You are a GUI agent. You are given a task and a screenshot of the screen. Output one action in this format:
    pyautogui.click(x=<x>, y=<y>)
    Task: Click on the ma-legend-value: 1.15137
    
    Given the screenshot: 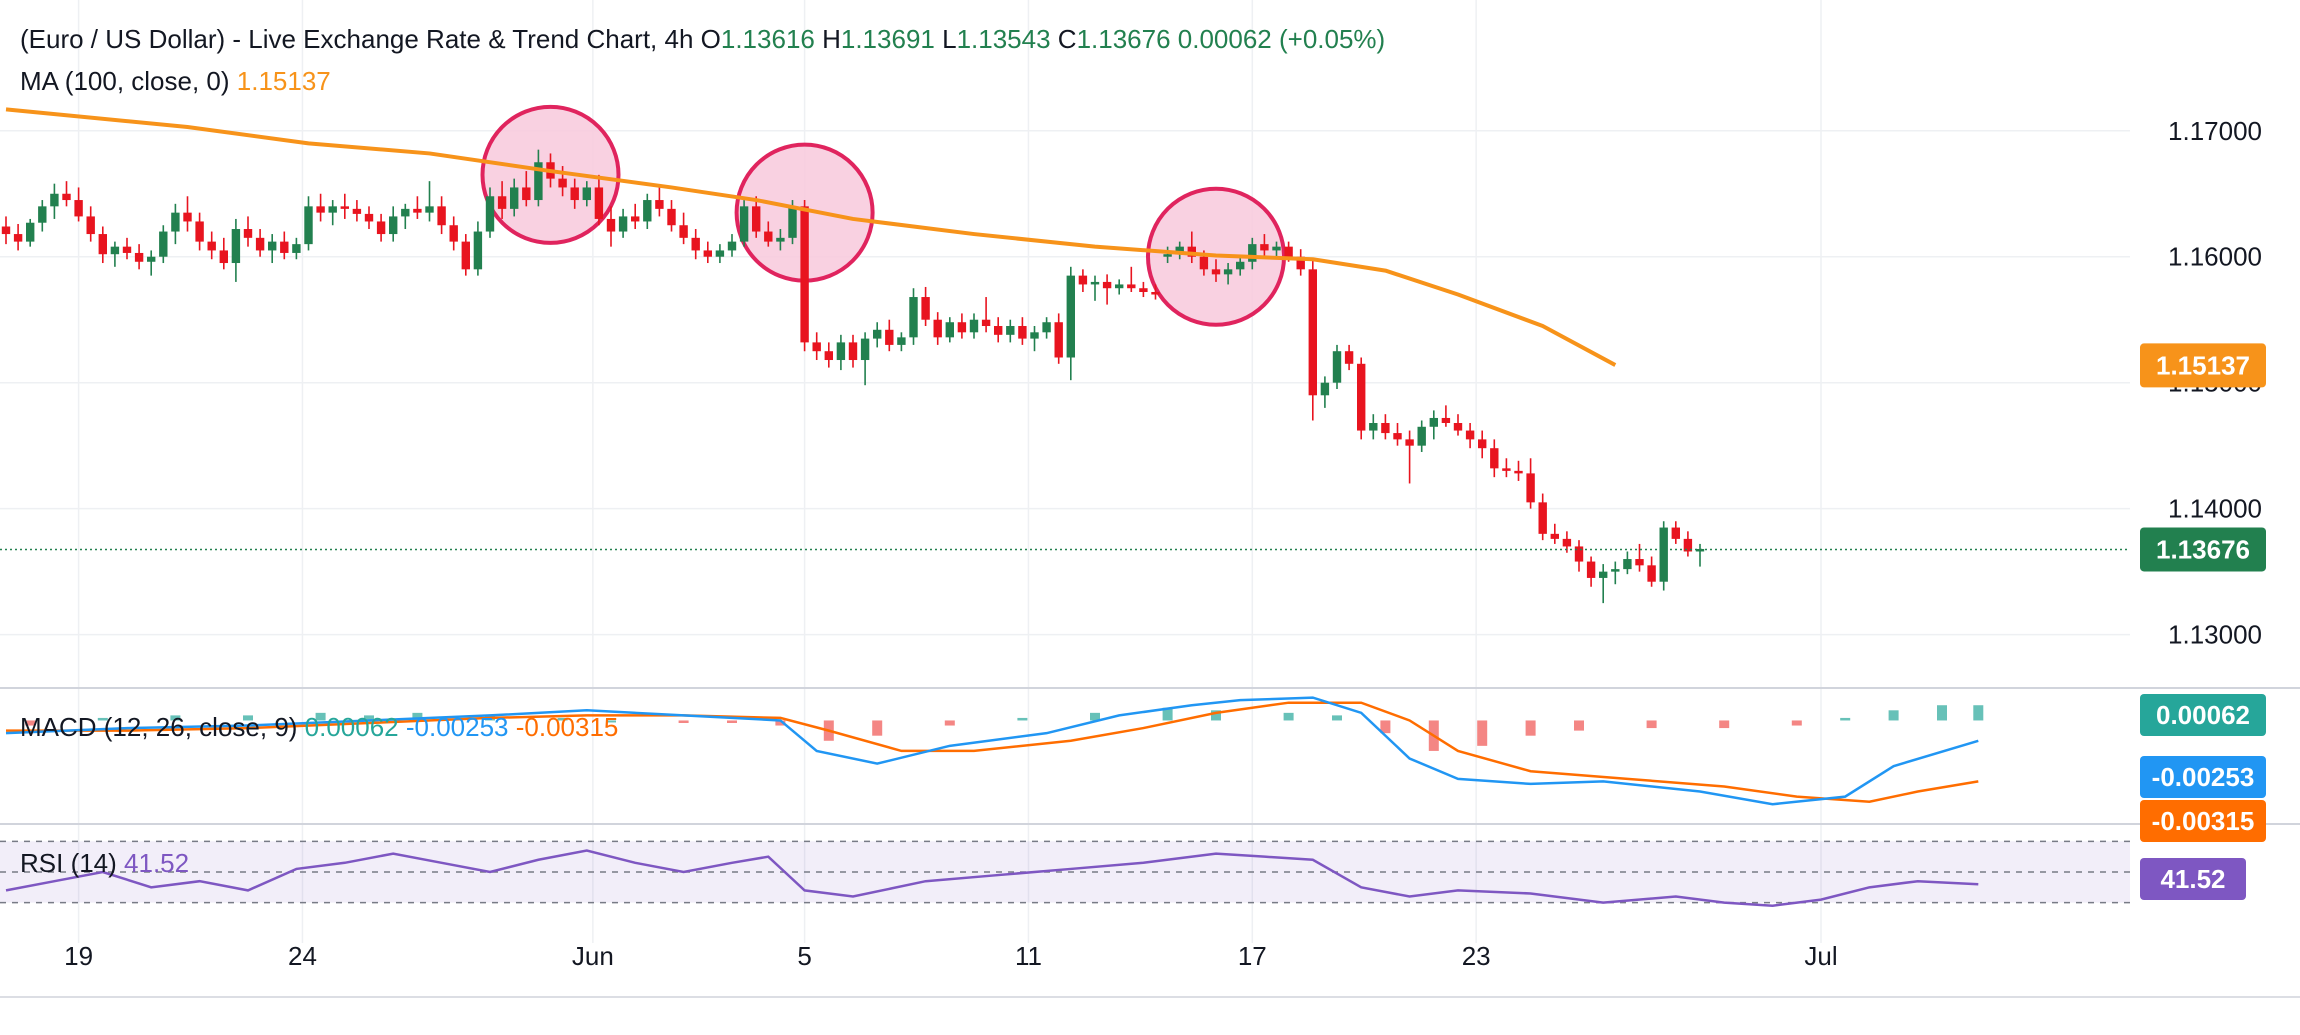 What is the action you would take?
    pyautogui.click(x=284, y=81)
    